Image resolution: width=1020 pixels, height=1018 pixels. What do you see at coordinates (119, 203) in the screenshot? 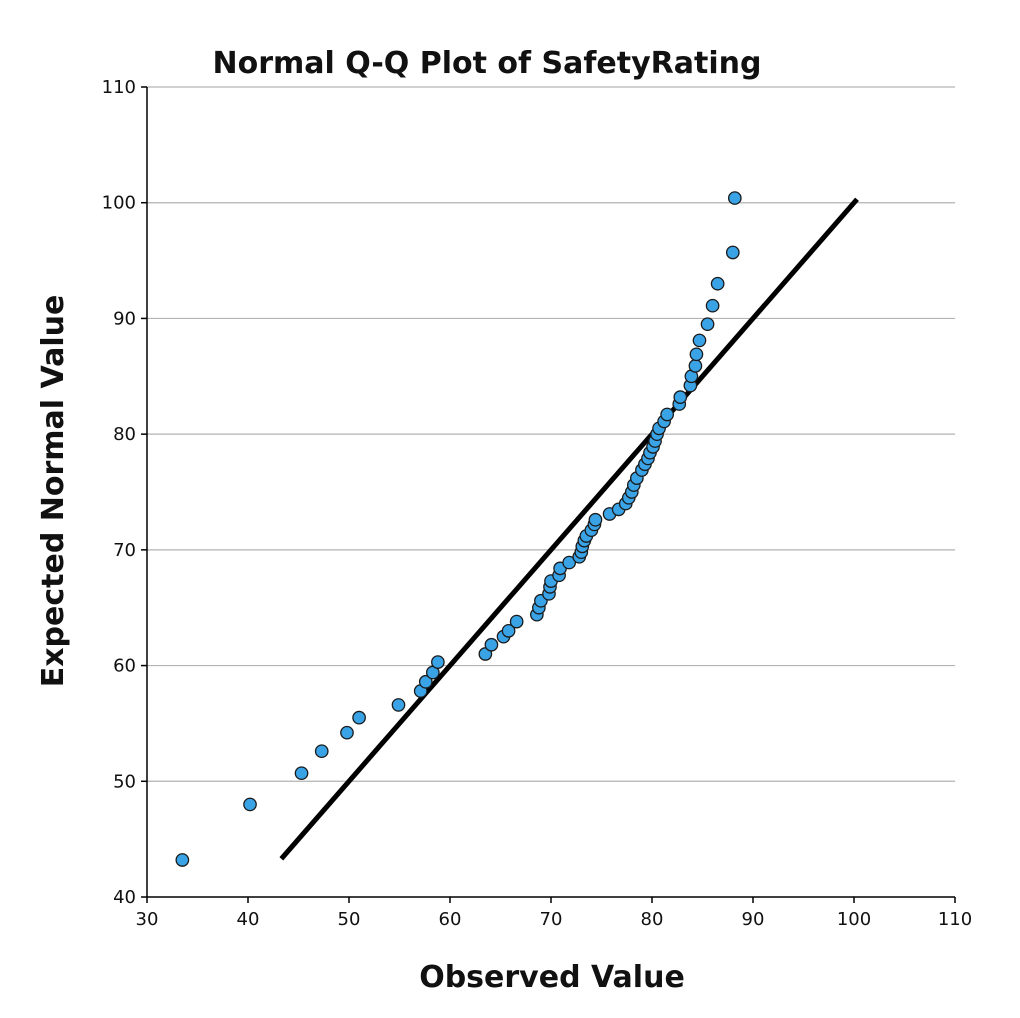
I see `y-tick-label-100: 100` at bounding box center [119, 203].